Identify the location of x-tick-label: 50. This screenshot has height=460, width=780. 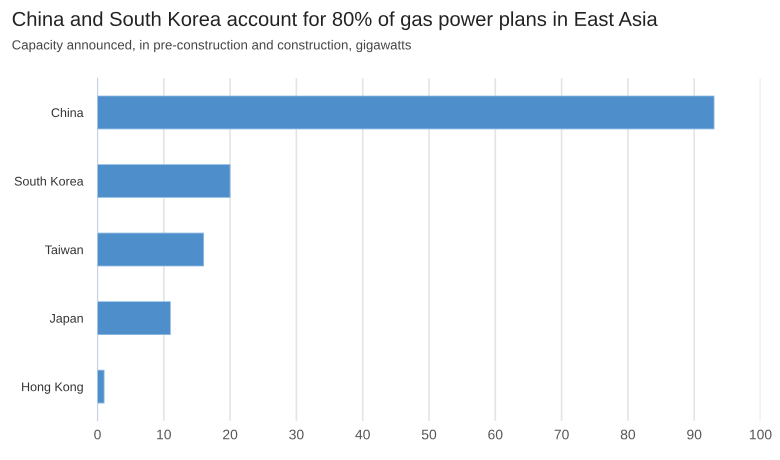
(429, 435).